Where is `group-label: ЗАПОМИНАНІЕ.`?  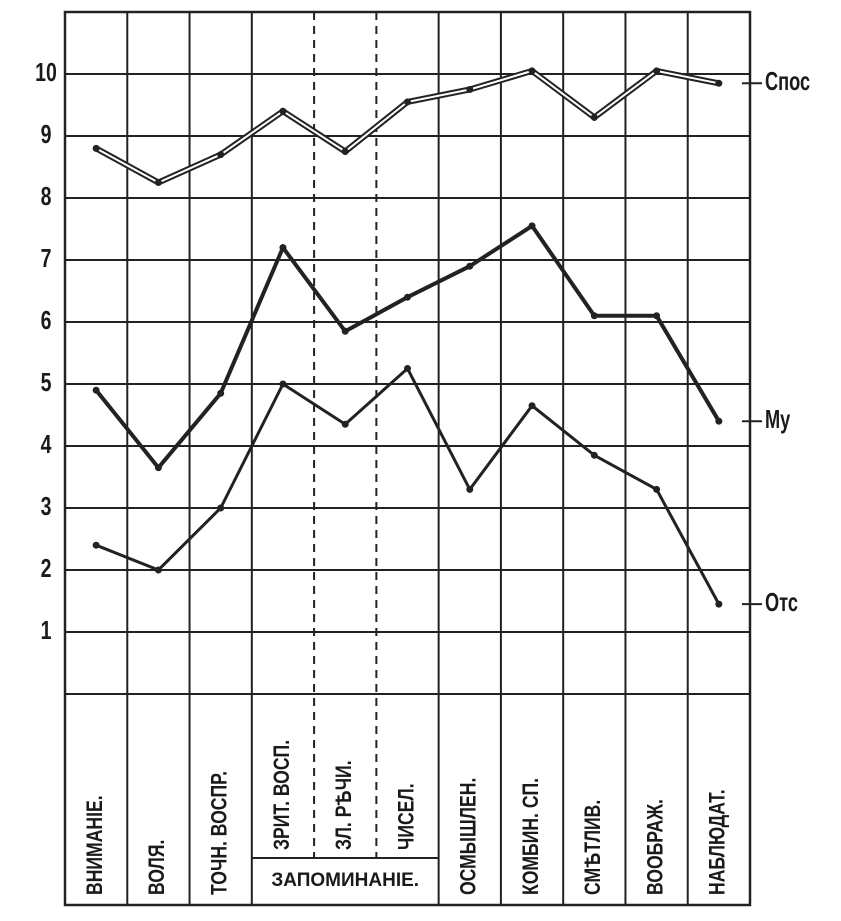 group-label: ЗАПОМИНАНІЕ. is located at coordinates (345, 880).